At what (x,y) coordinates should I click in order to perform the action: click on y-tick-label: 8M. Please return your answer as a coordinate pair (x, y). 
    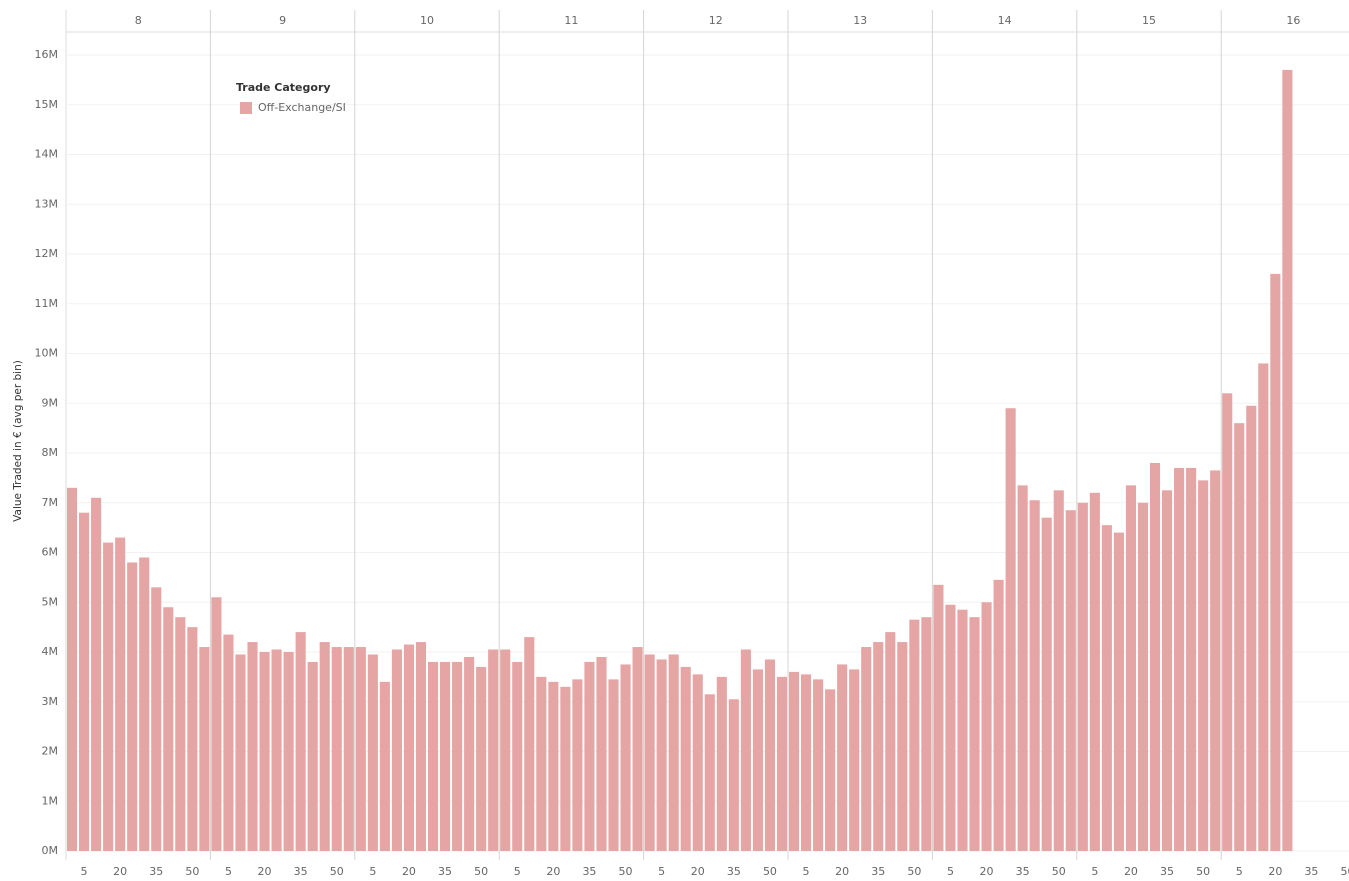
    Looking at the image, I should click on (50, 452).